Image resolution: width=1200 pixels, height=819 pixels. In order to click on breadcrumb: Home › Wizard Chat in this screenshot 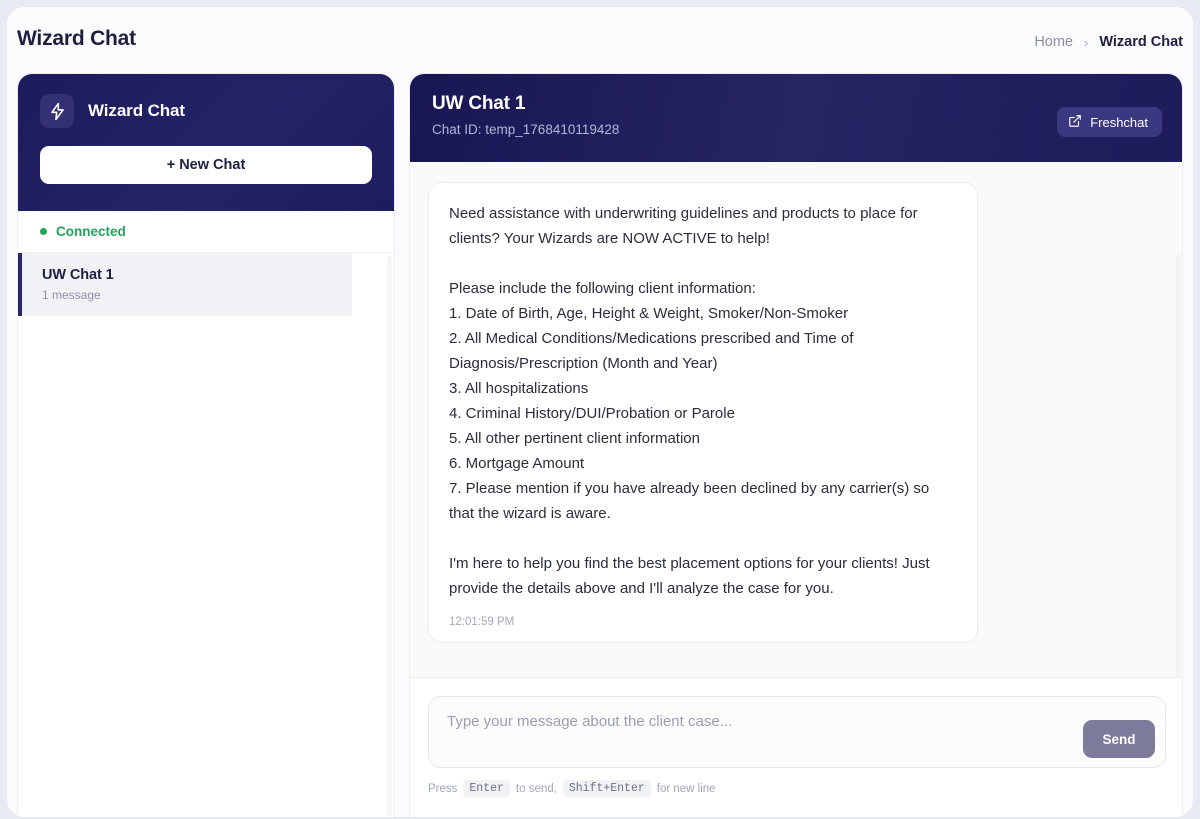, I will do `click(1108, 42)`.